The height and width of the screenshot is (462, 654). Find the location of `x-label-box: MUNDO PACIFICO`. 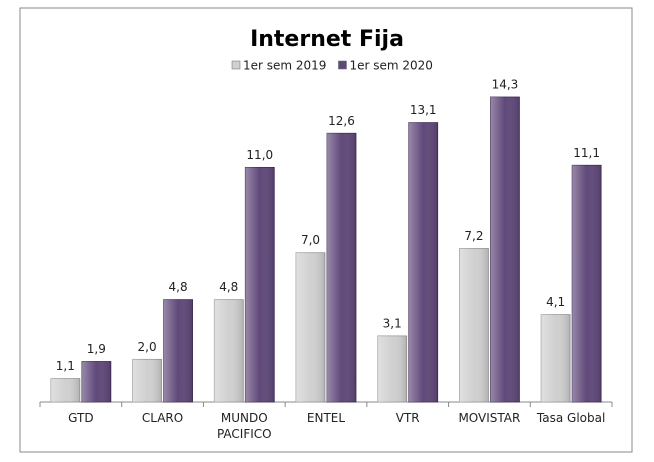

x-label-box: MUNDO PACIFICO is located at coordinates (244, 426).